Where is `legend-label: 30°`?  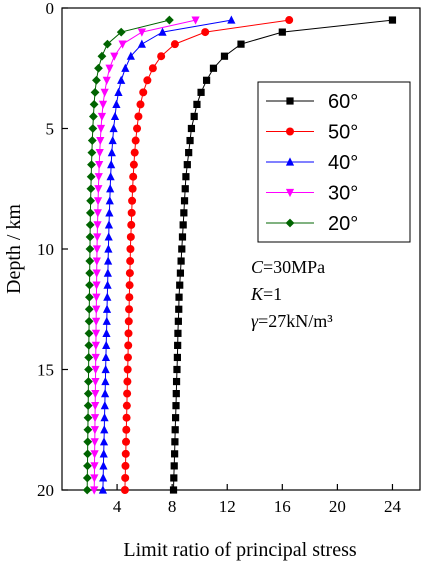 legend-label: 30° is located at coordinates (343, 194).